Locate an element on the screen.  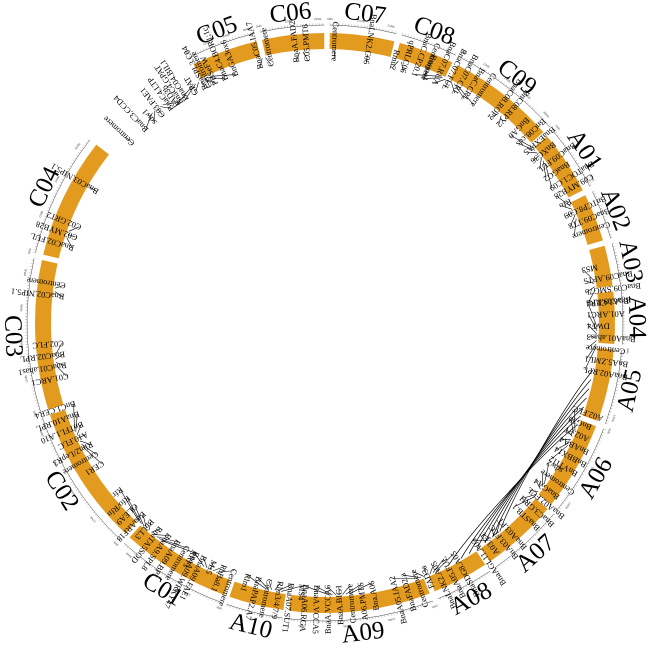
chromosome-a09 is located at coordinates (359, 595).